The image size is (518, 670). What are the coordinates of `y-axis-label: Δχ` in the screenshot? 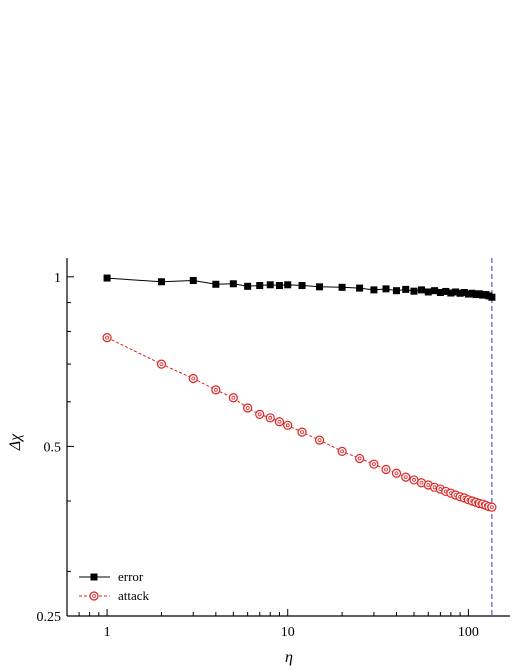 It's located at (15, 442).